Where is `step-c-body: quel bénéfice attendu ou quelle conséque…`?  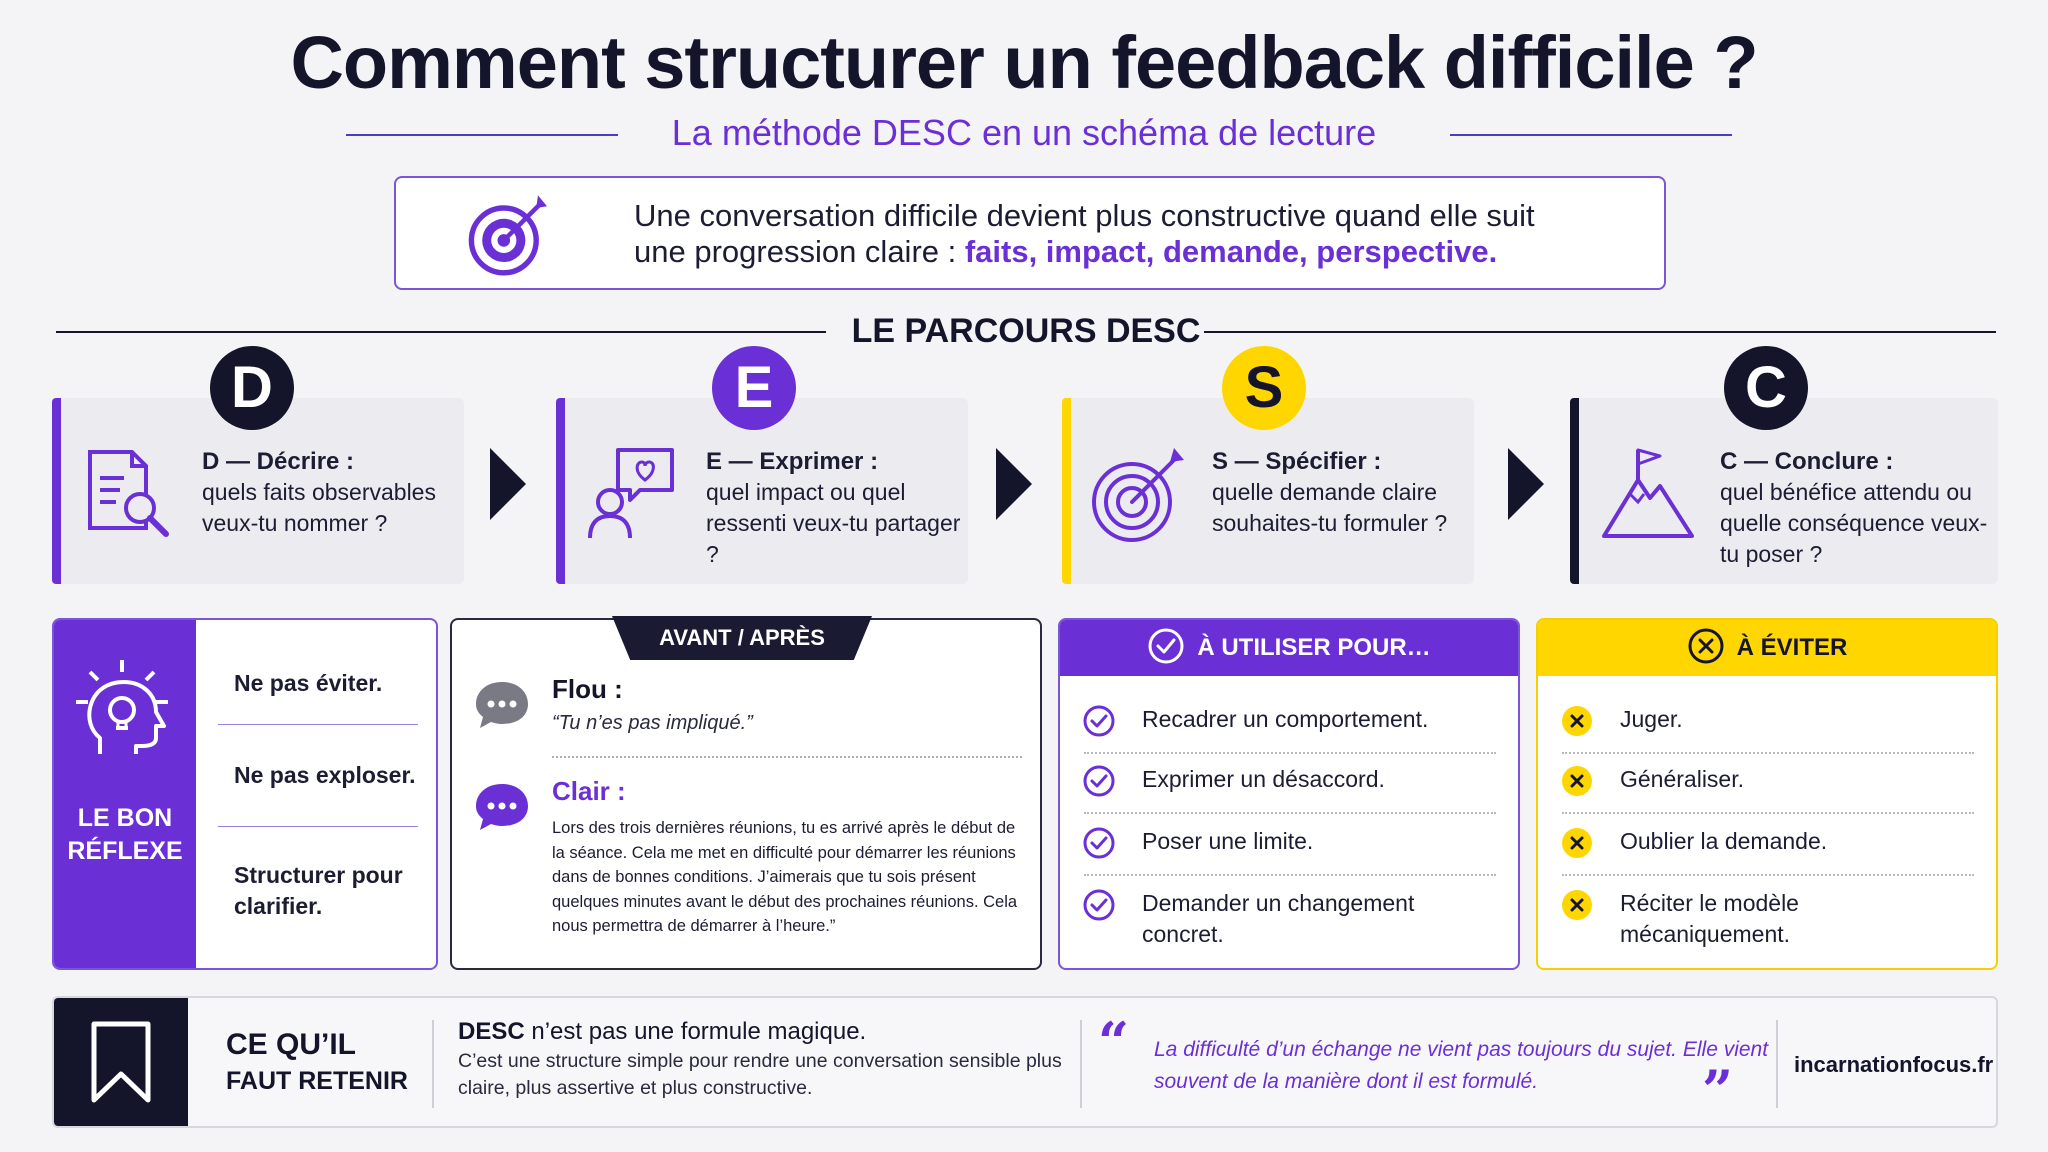 step-c-body: quel bénéfice attendu ou quelle conséque… is located at coordinates (1854, 523).